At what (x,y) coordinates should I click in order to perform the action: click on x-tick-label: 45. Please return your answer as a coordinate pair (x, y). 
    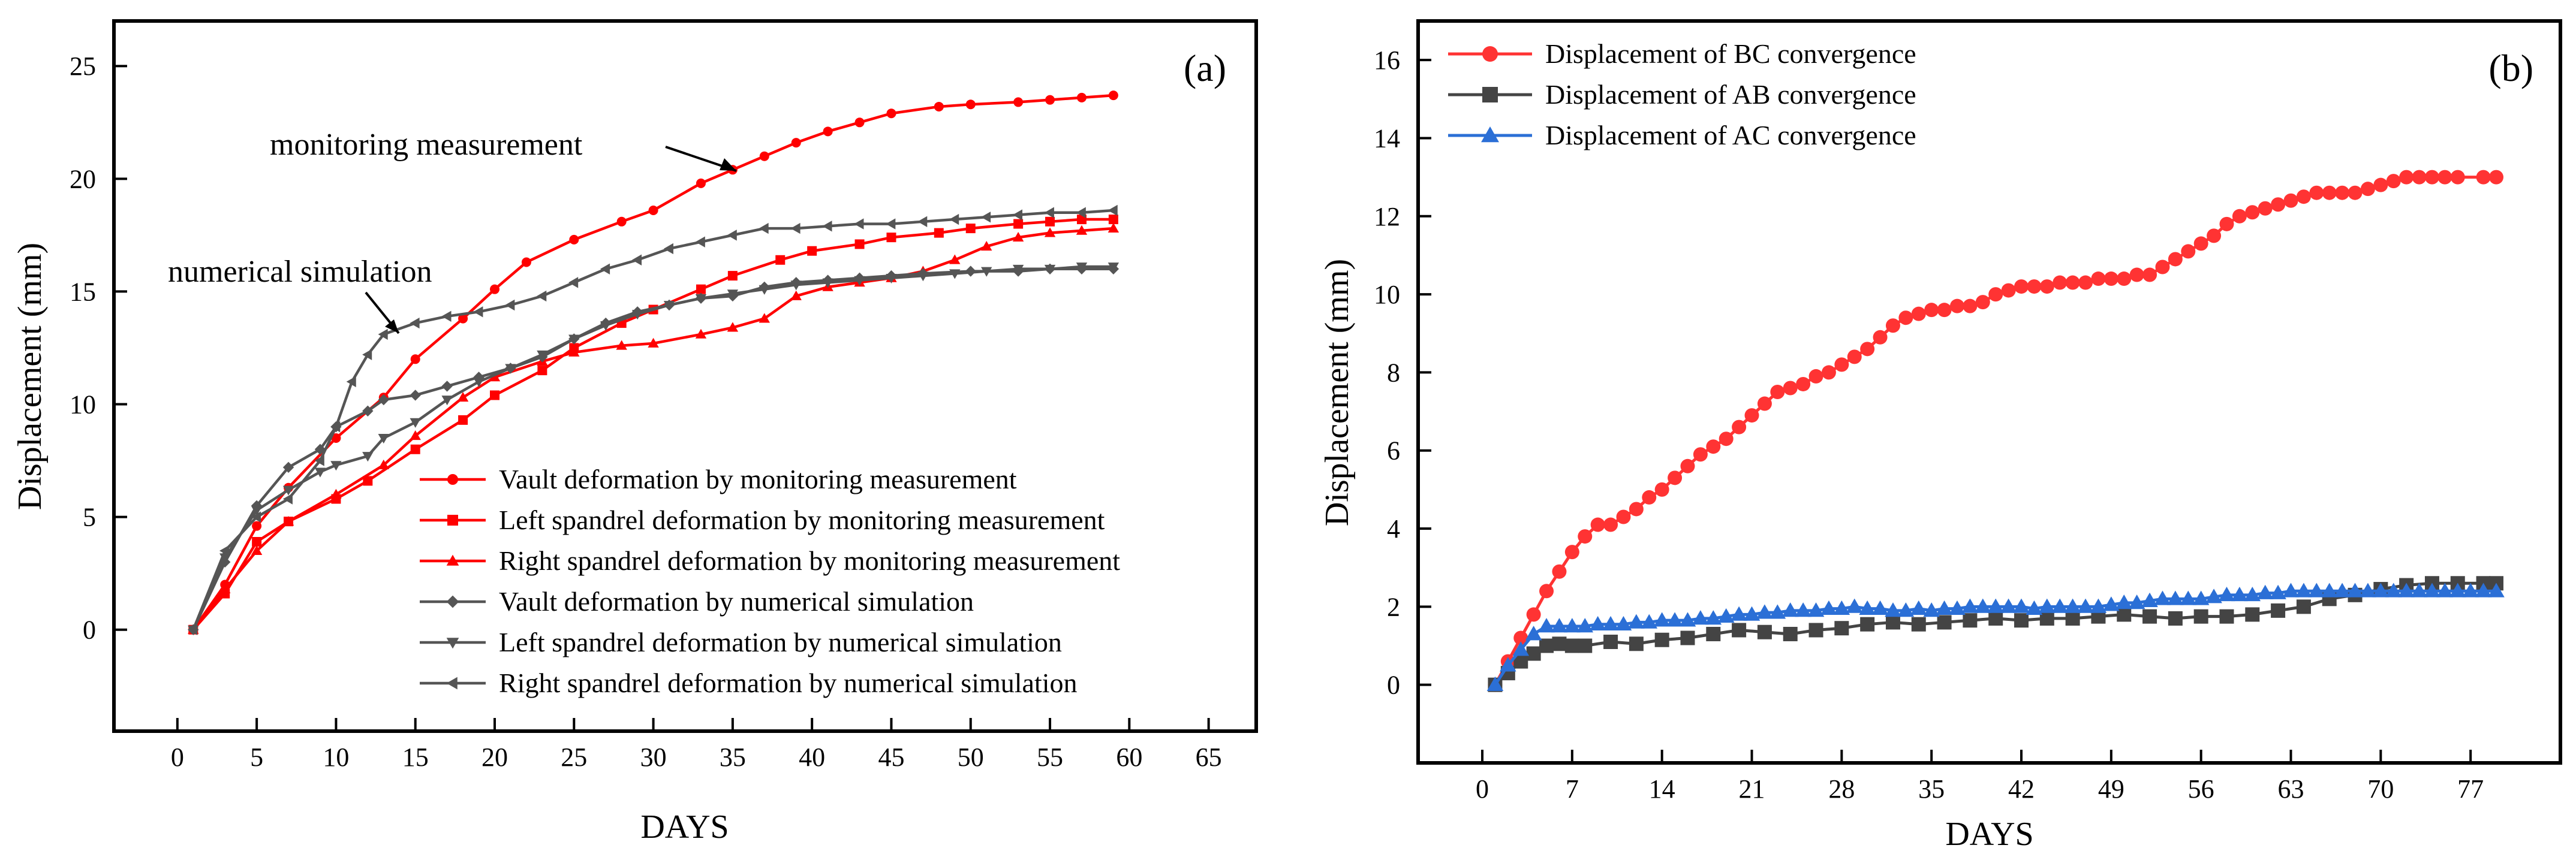
    Looking at the image, I should click on (891, 757).